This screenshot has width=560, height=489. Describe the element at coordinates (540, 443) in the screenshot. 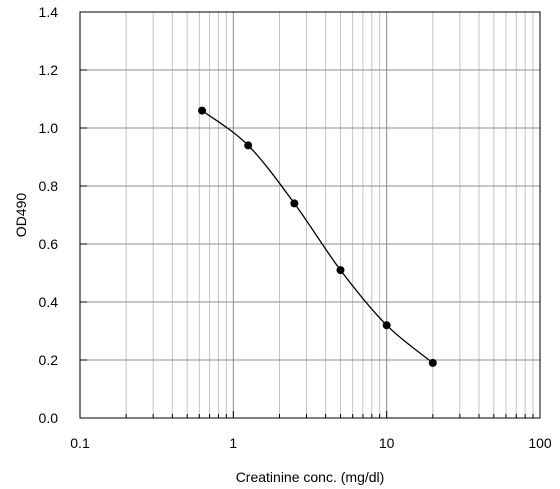

I see `x-tick-label: 100` at that location.